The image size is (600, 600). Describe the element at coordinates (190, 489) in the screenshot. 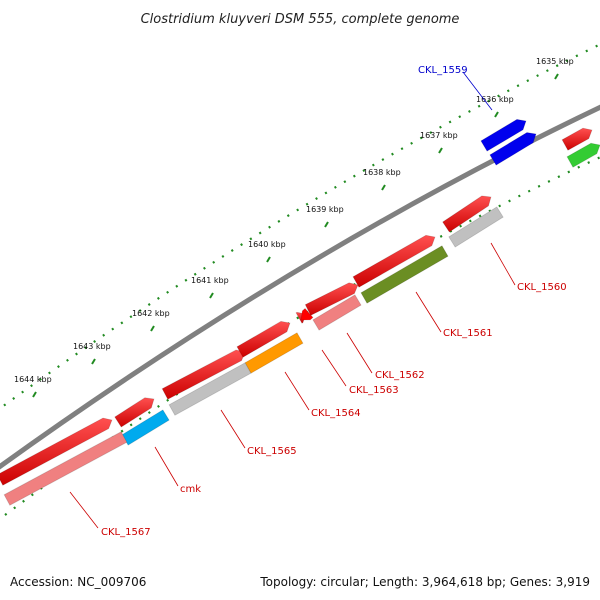

I see `gene-cmk-label: cmk` at that location.